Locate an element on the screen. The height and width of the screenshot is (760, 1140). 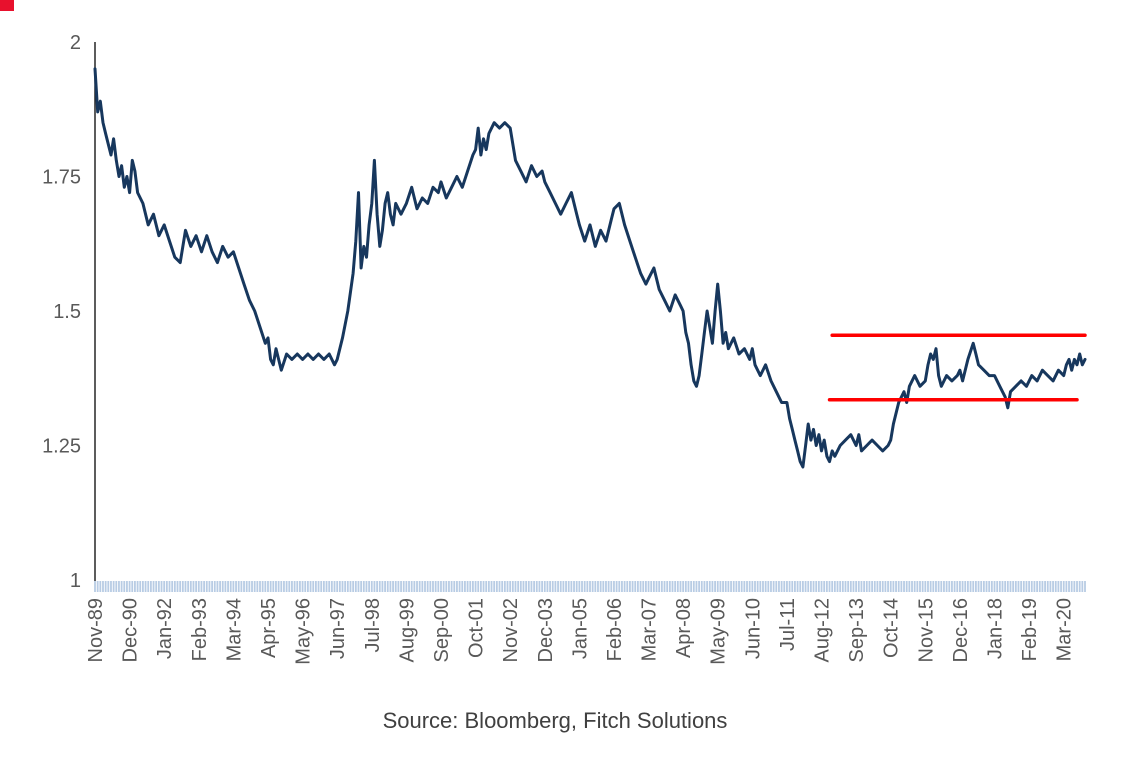
x-tick-label: May-09 is located at coordinates (719, 631).